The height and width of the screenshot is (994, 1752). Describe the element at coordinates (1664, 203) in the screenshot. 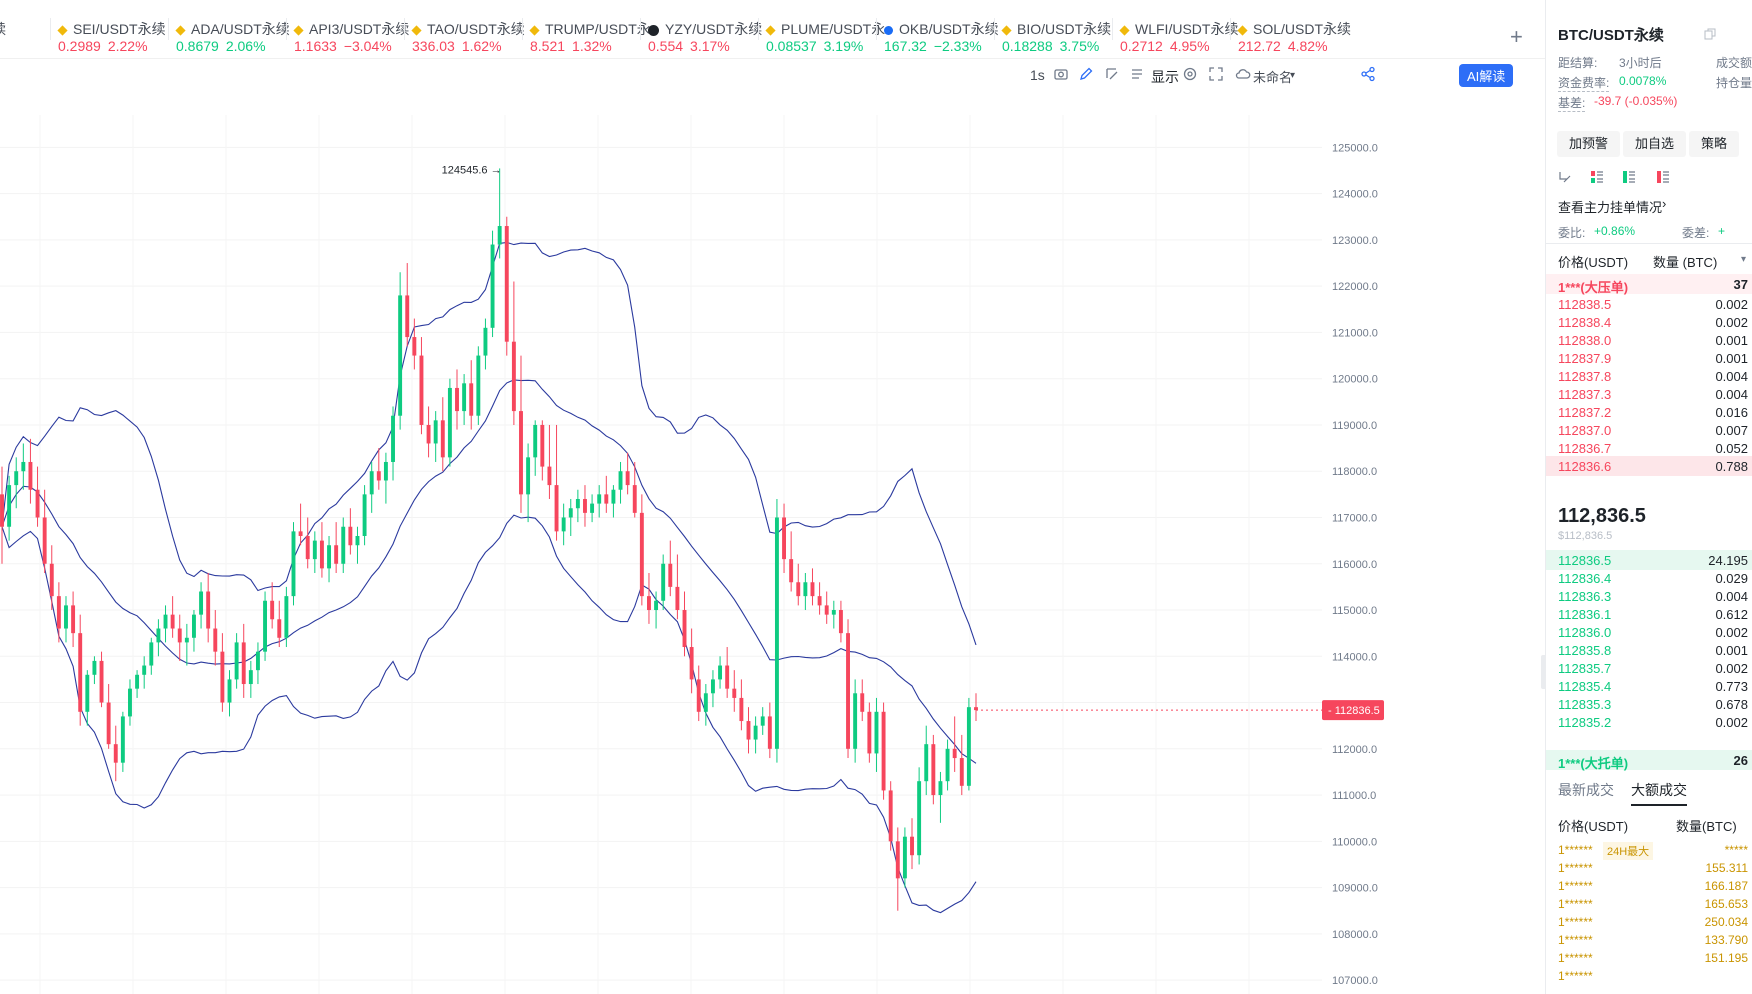

I see `chevron-right-icon: ›` at that location.